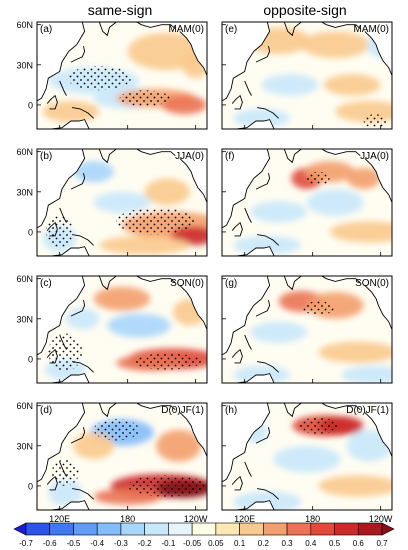  Describe the element at coordinates (50, 543) in the screenshot. I see `colorbar-tick-label: -0.6` at that location.